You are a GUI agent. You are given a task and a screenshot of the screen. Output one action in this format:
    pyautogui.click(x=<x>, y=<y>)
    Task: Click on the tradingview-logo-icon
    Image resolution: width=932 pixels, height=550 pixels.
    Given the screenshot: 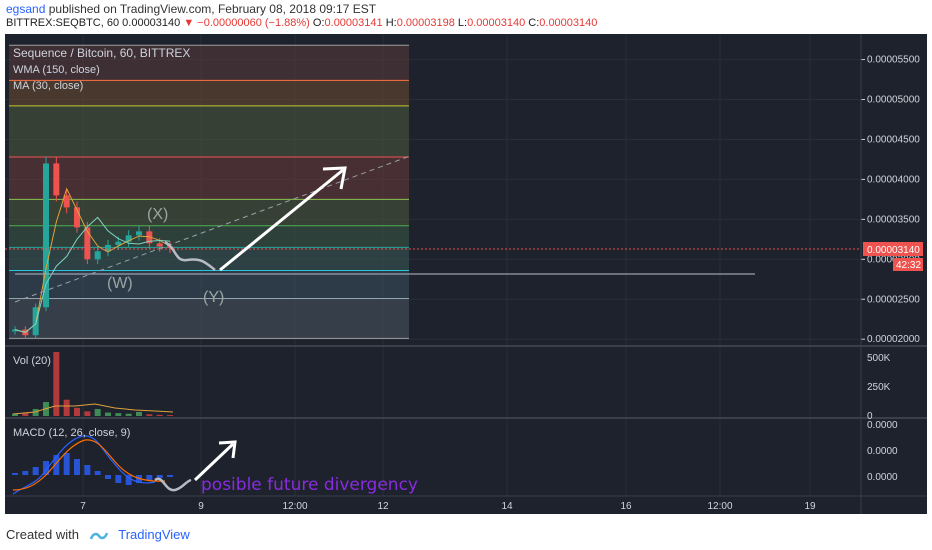 What is the action you would take?
    pyautogui.click(x=99, y=536)
    